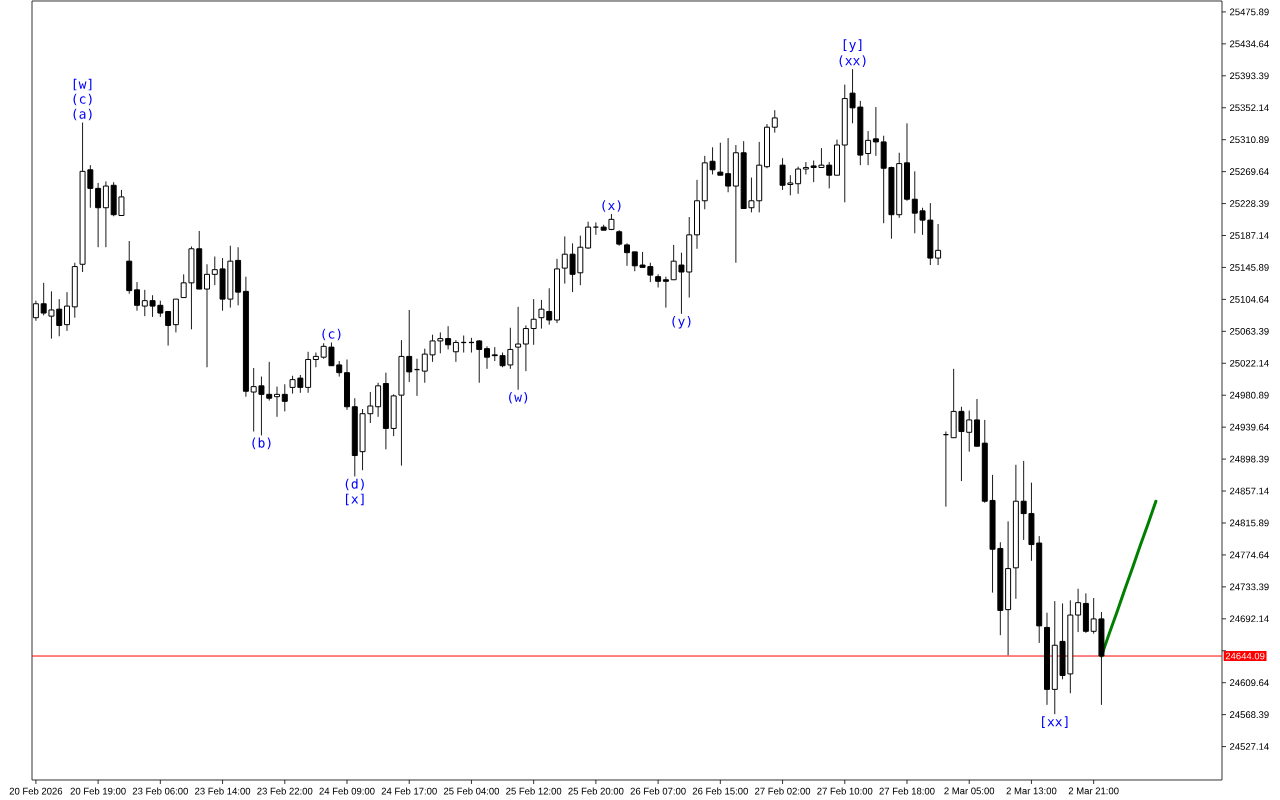 The height and width of the screenshot is (800, 1280). Describe the element at coordinates (596, 791) in the screenshot. I see `x-tick-label: 25 Feb 20:00` at that location.